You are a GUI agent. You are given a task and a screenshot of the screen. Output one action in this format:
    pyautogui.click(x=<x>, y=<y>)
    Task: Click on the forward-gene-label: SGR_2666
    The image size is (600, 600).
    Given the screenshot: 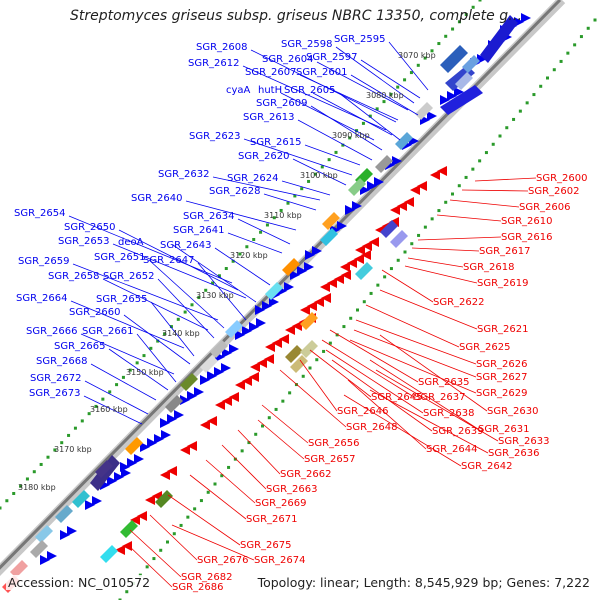 What is the action you would take?
    pyautogui.click(x=52, y=331)
    